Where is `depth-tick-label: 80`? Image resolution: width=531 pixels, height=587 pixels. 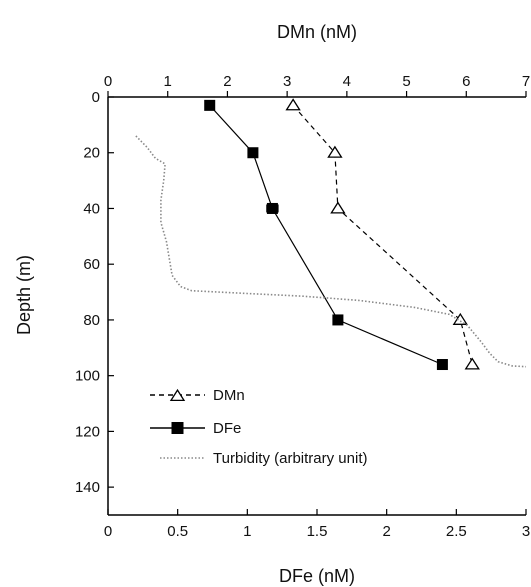 depth-tick-label: 80 is located at coordinates (91, 320).